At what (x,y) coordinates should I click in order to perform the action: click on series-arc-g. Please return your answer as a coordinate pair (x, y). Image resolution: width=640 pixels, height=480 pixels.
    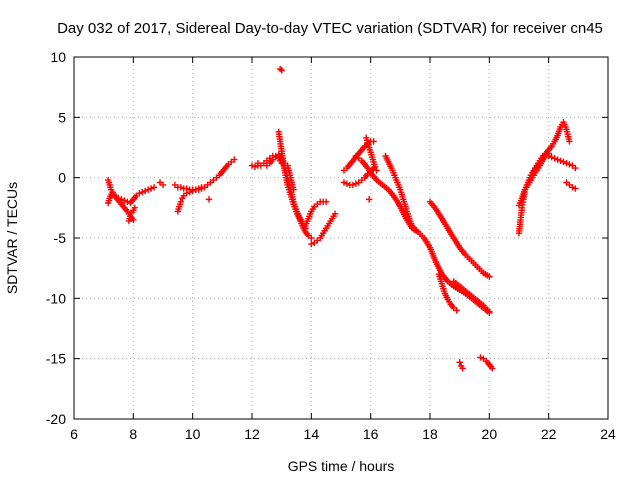
    Looking at the image, I should click on (218, 174).